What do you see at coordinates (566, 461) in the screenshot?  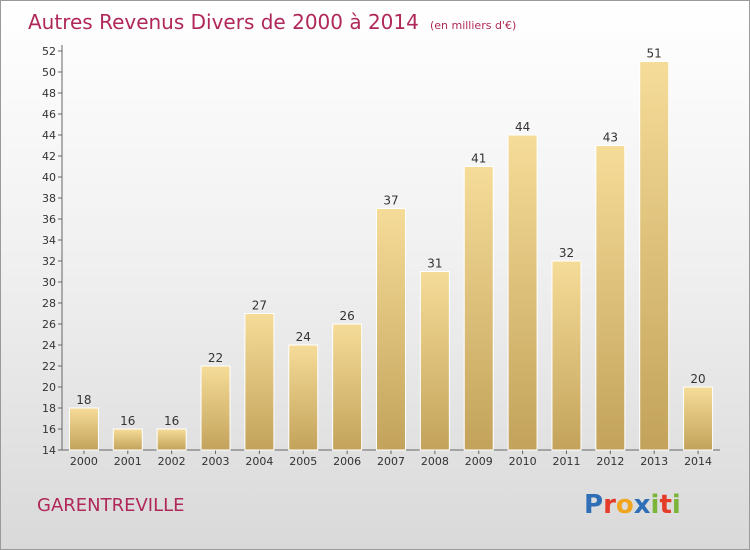 I see `x-tick-label: 2011` at bounding box center [566, 461].